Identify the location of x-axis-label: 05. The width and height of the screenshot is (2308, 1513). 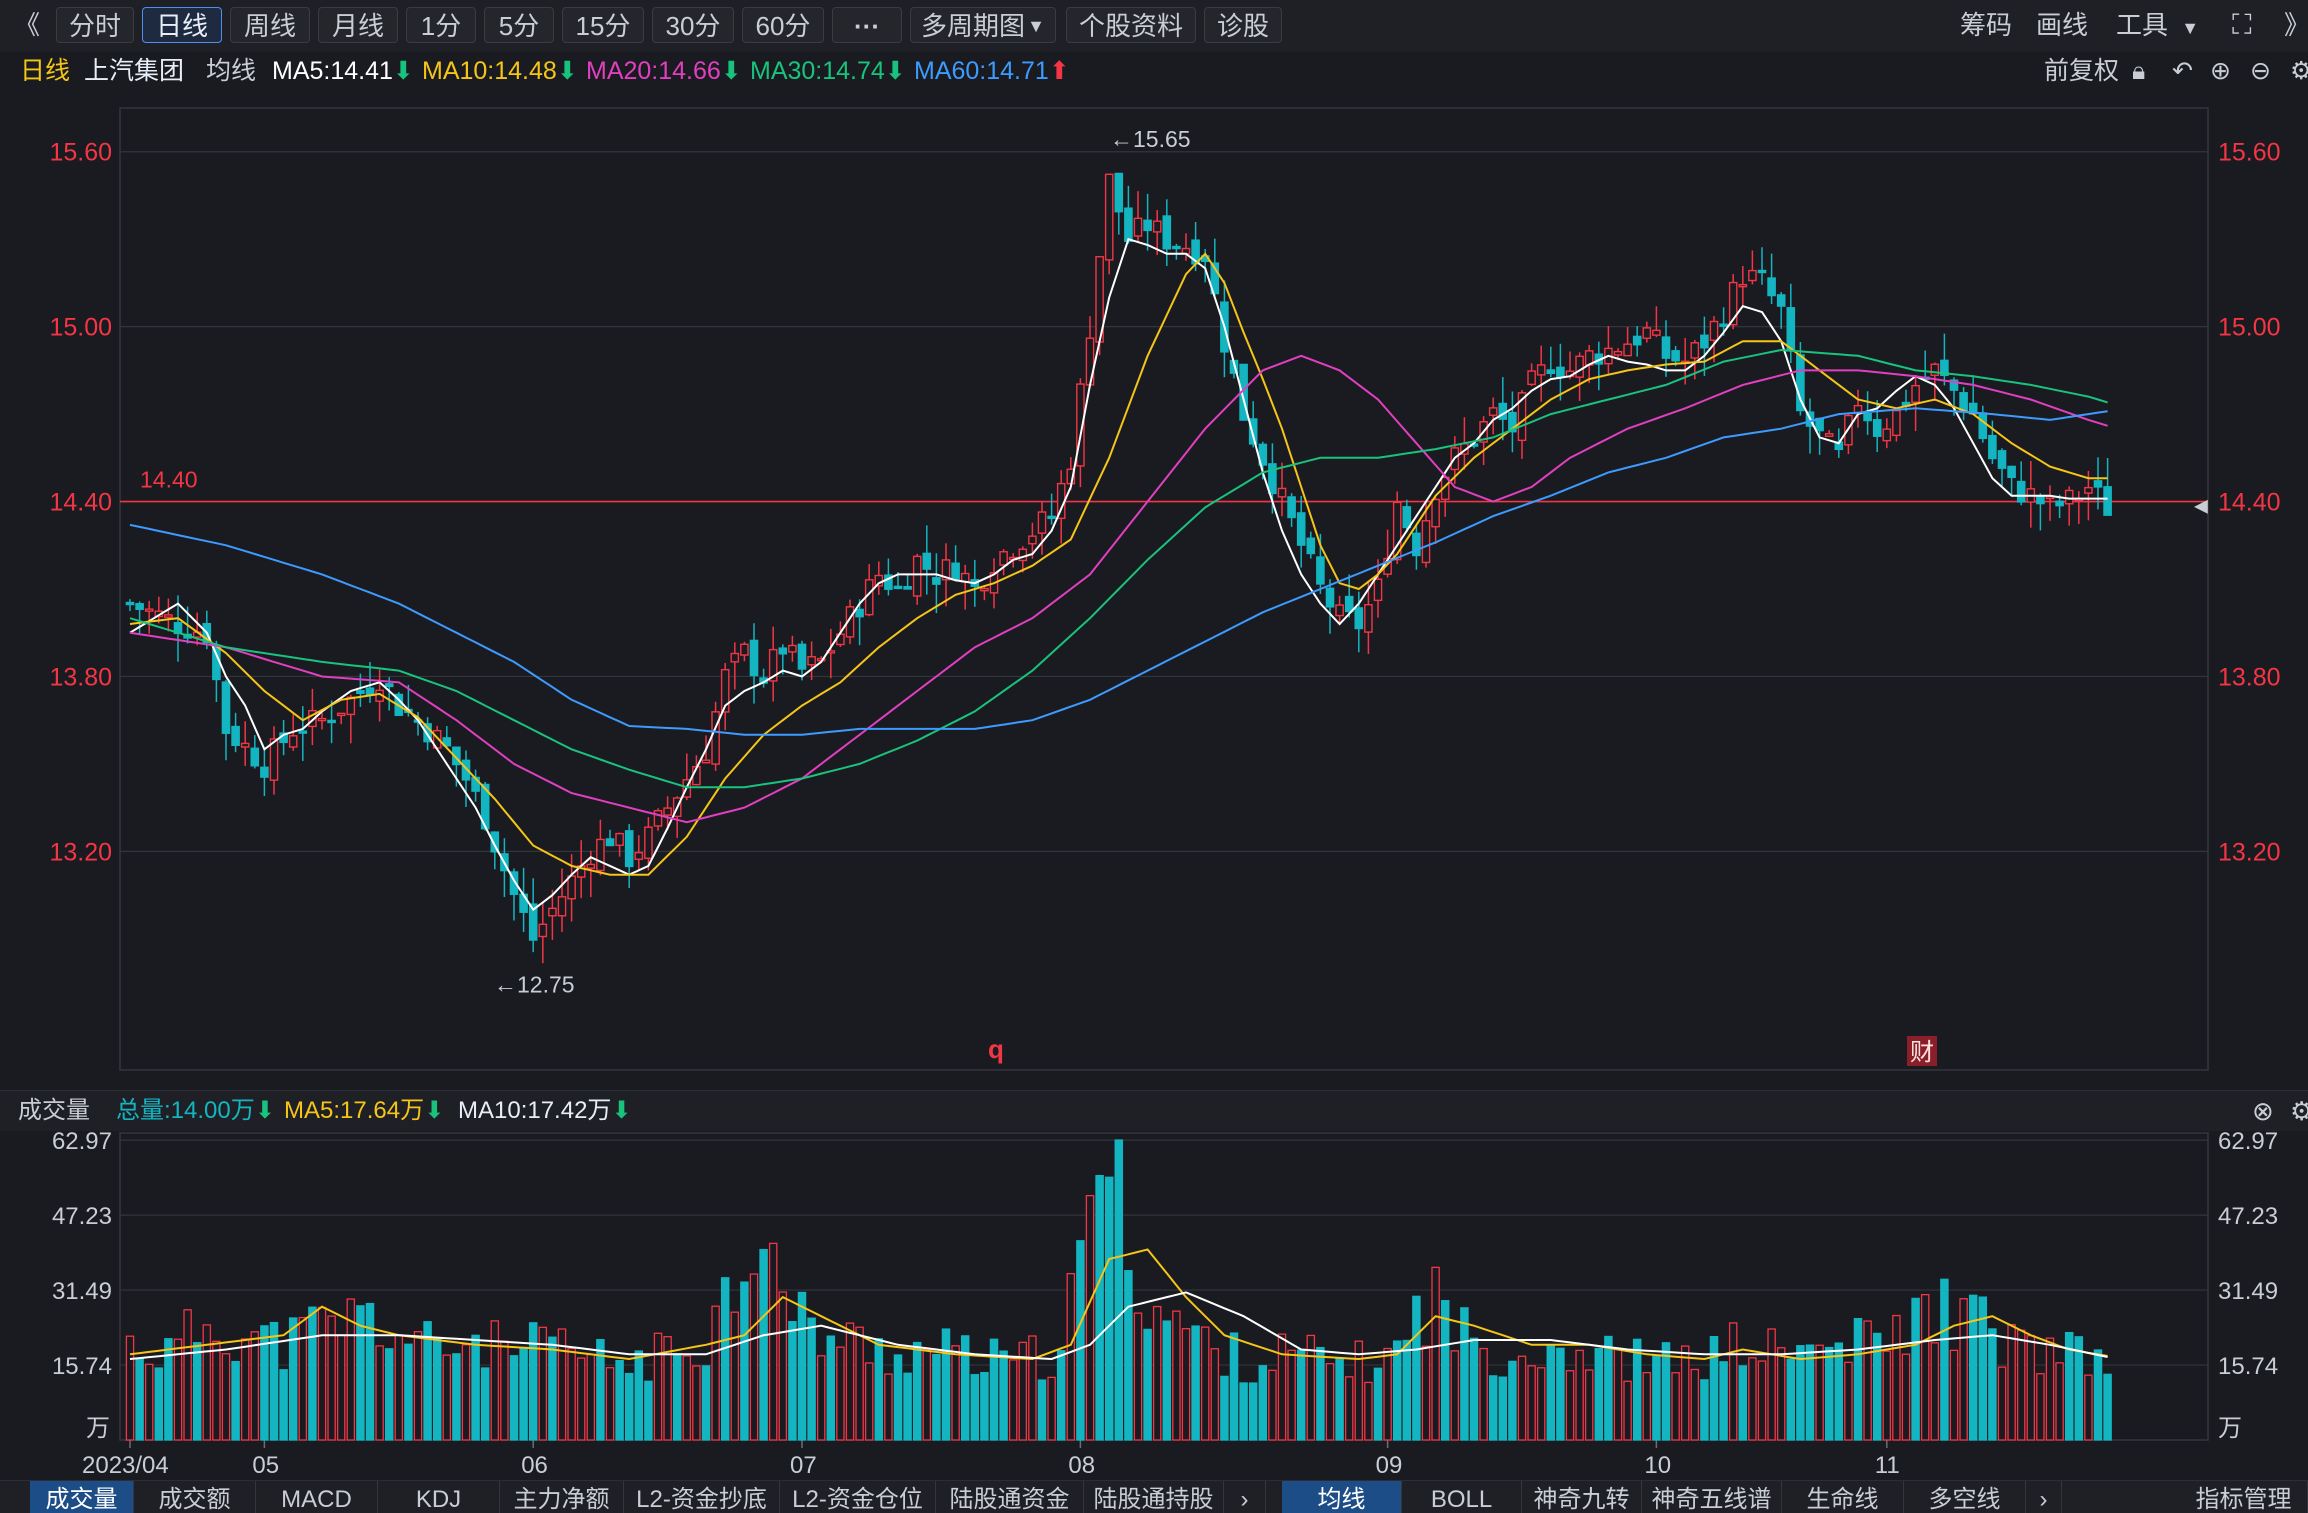
(265, 1465).